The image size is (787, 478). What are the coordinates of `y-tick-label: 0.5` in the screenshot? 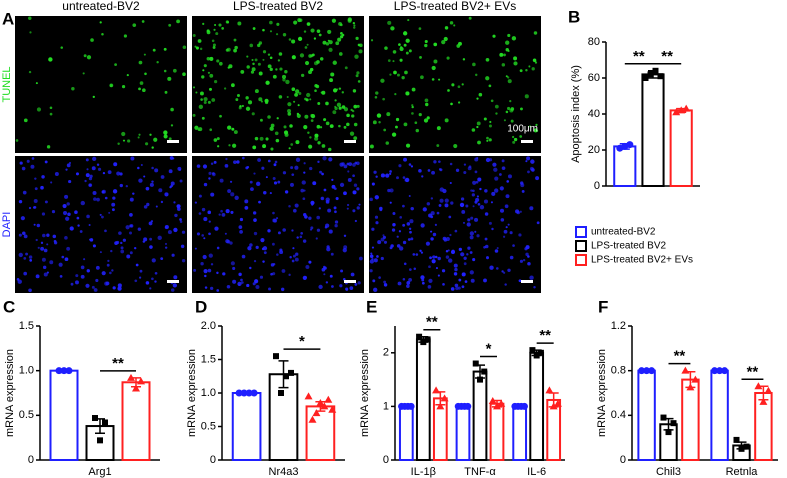 It's located at (208, 426).